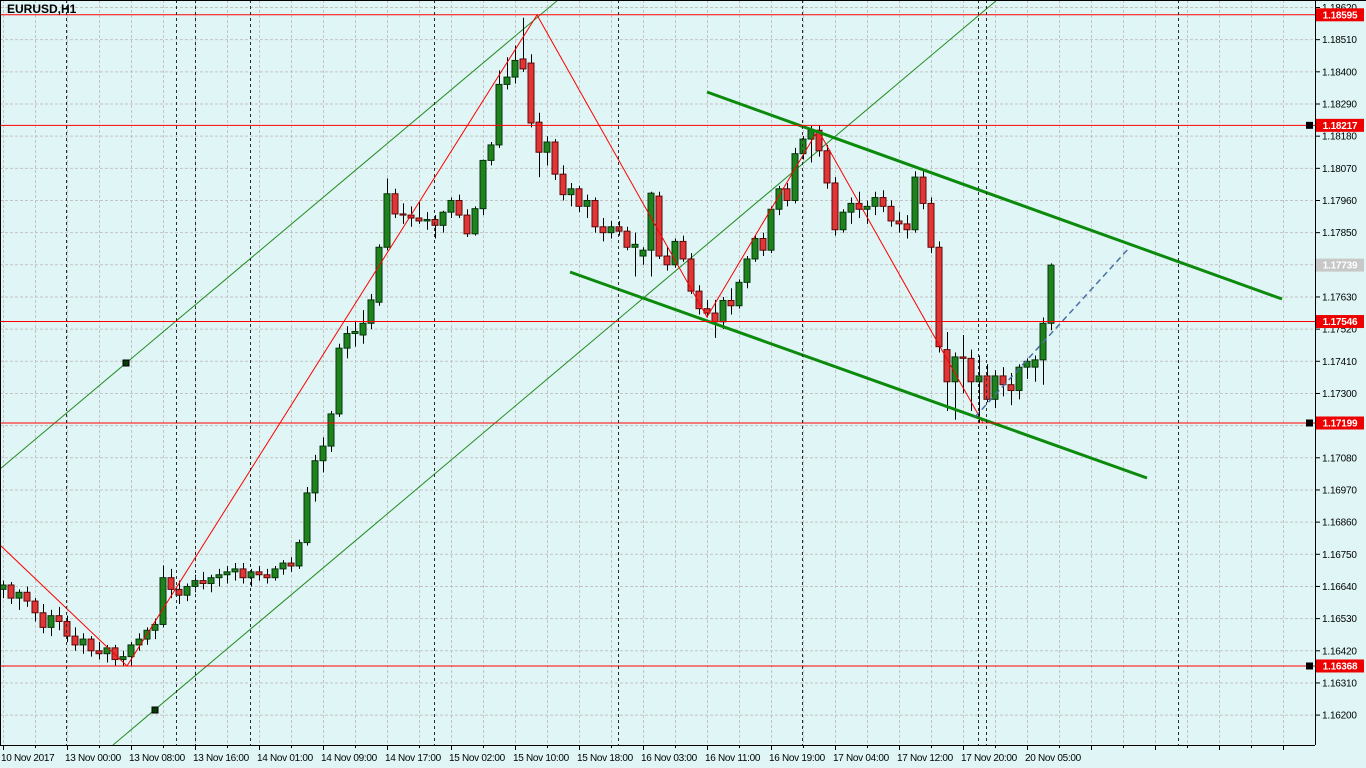  I want to click on price-badge-value: 1.18217, so click(1340, 126).